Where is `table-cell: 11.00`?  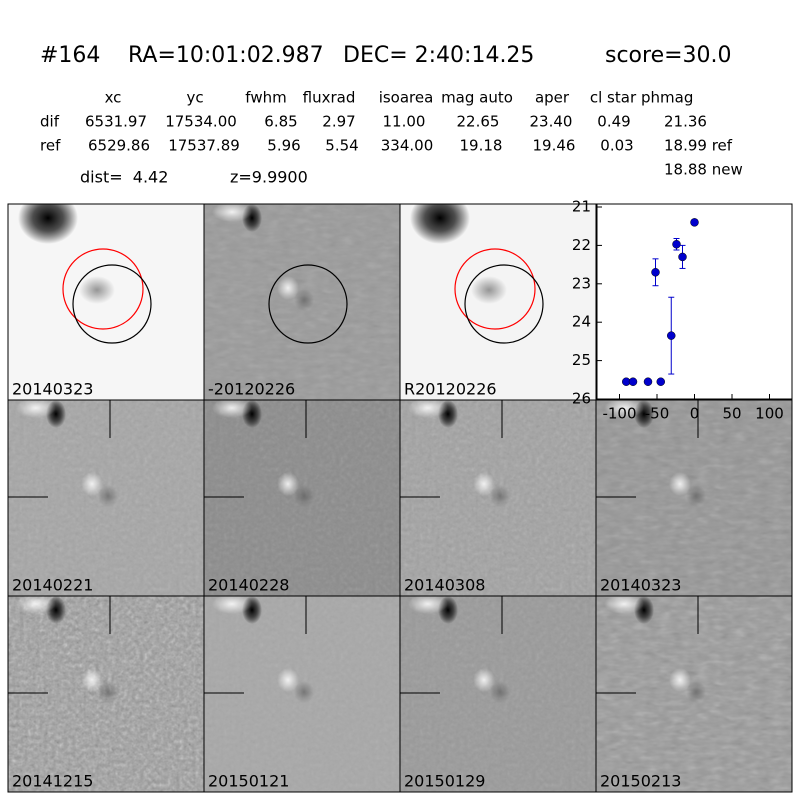 table-cell: 11.00 is located at coordinates (404, 122).